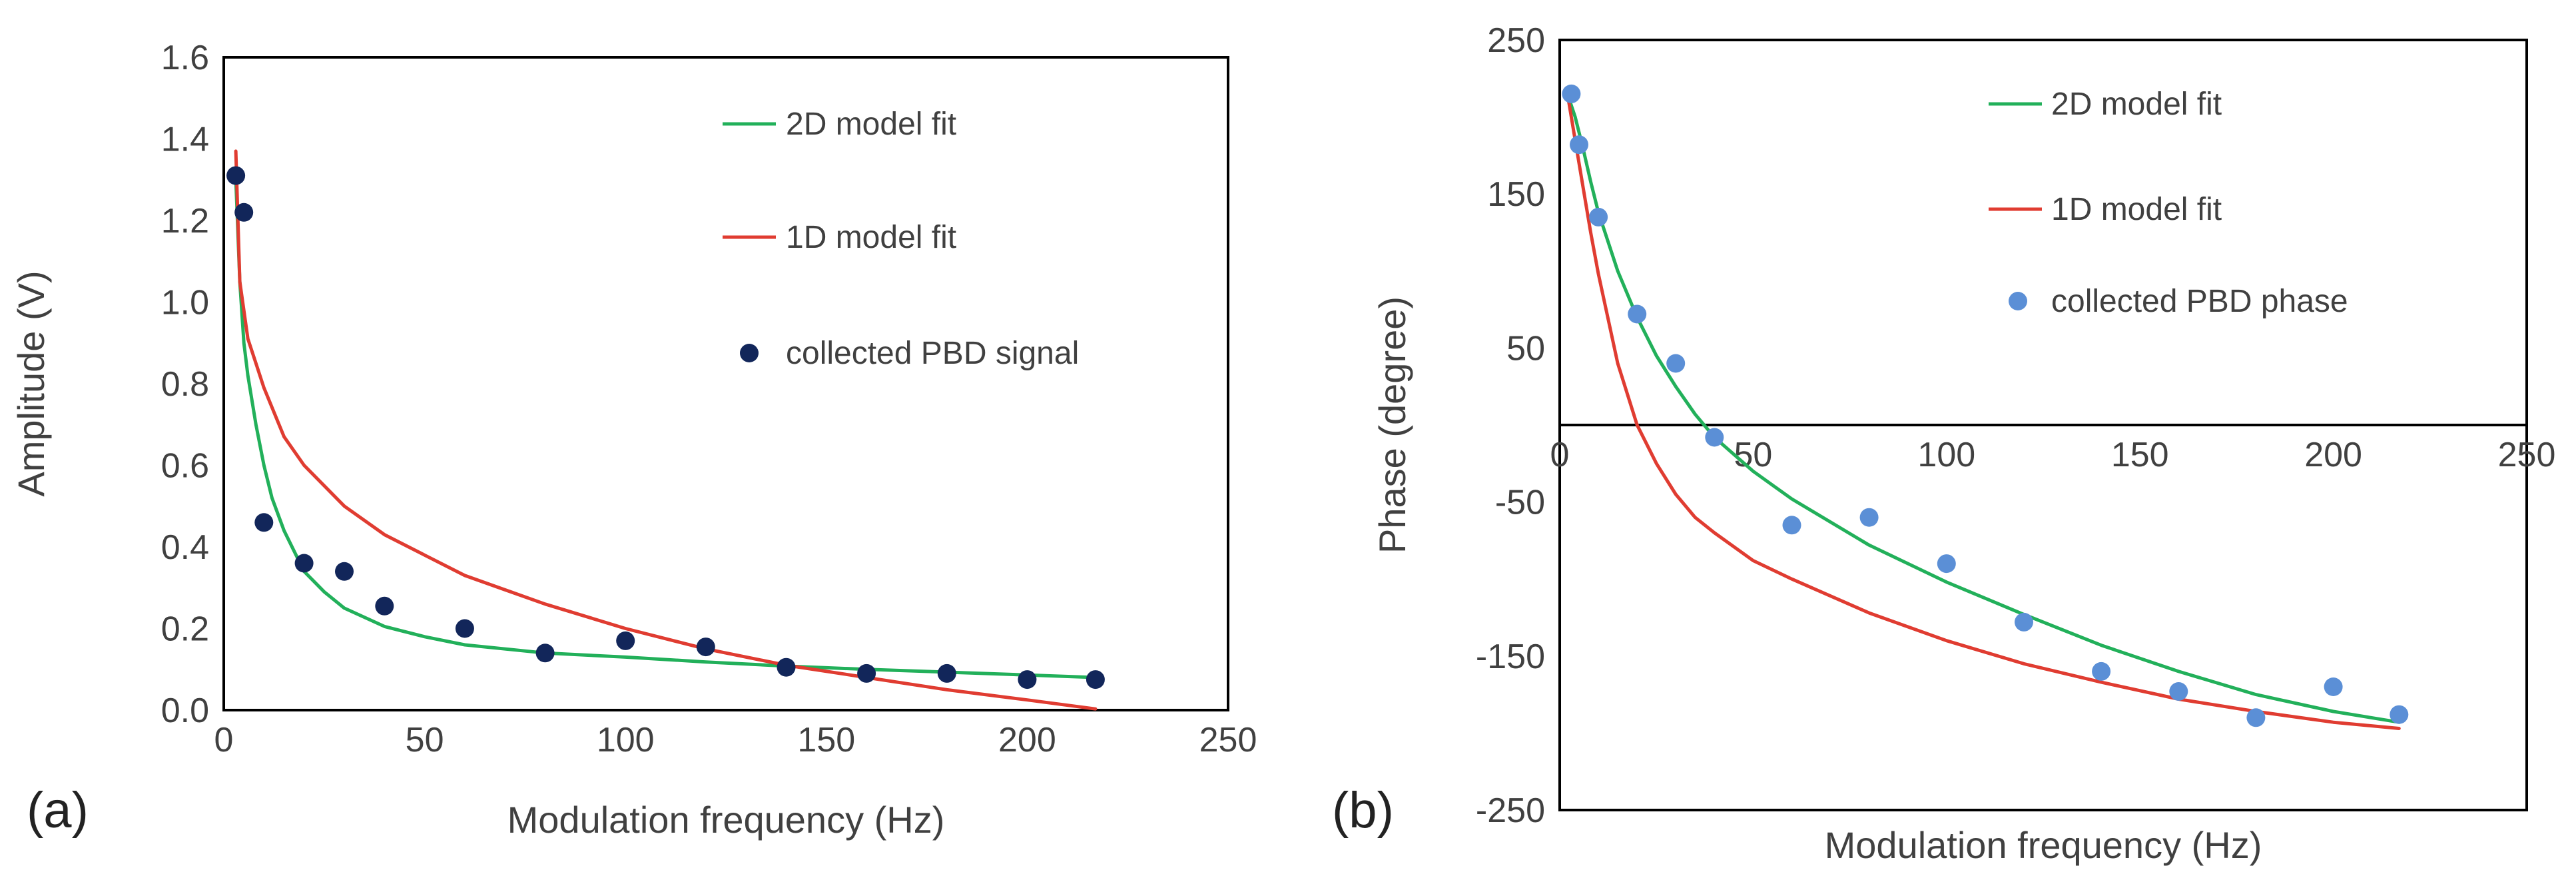 The height and width of the screenshot is (870, 2576). Describe the element at coordinates (1525, 348) in the screenshot. I see `panel-b-y-tick-label: 50` at that location.